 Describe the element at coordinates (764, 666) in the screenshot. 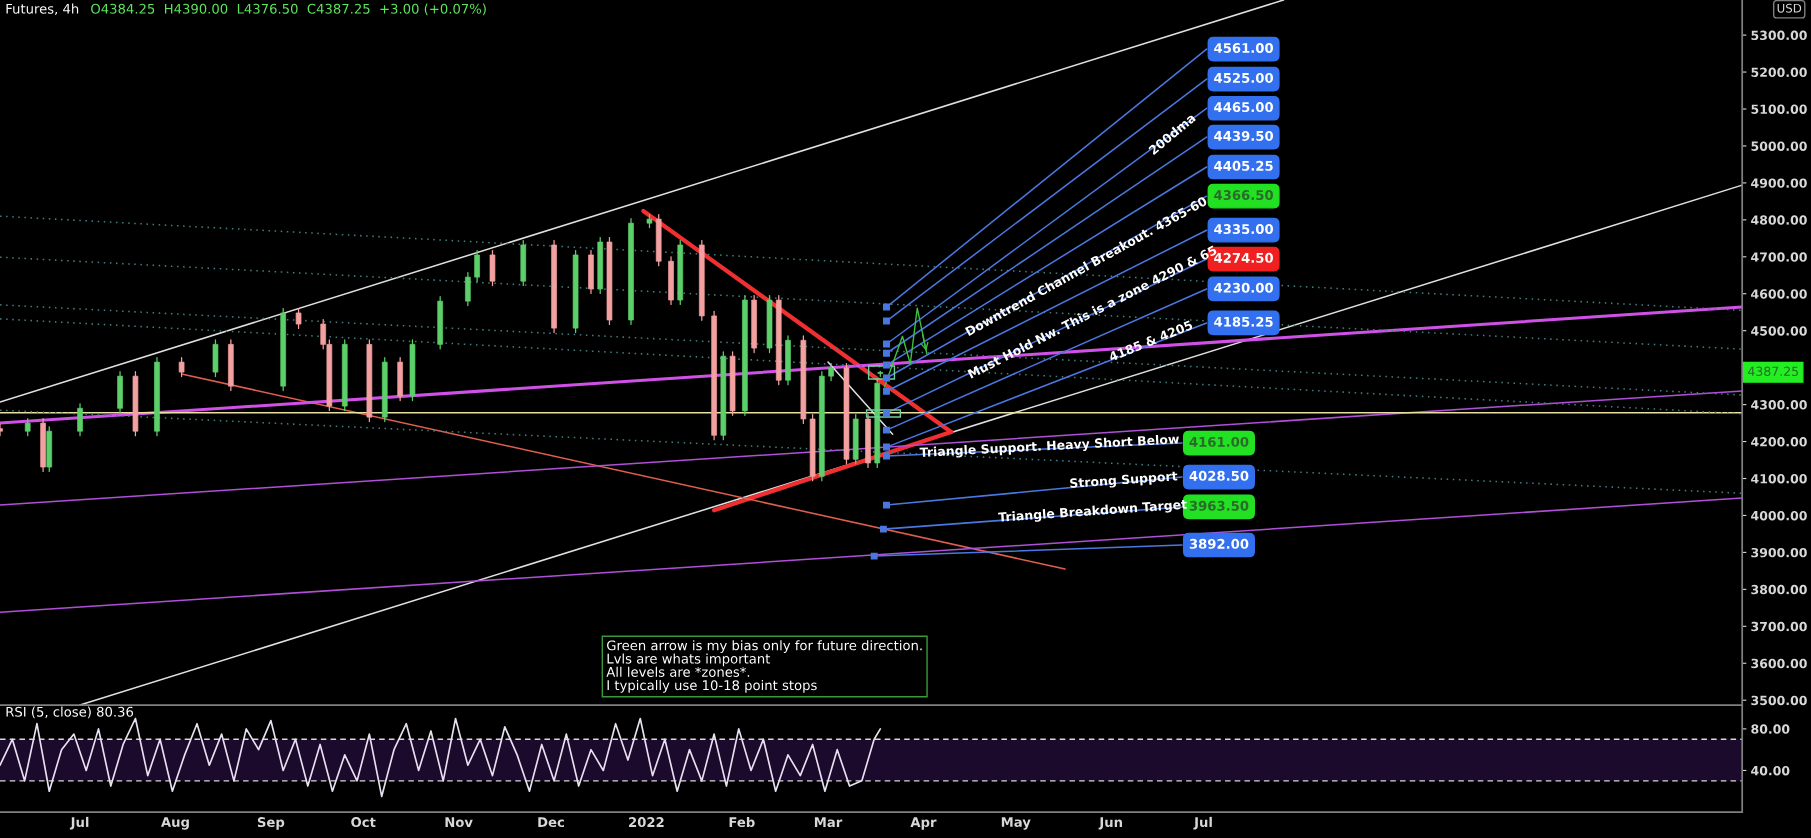

I see `annotation: Green arrow is my bias only for future direction. Lvls are whats important All levels are *zones*. I typically use 10-18 point stops` at that location.